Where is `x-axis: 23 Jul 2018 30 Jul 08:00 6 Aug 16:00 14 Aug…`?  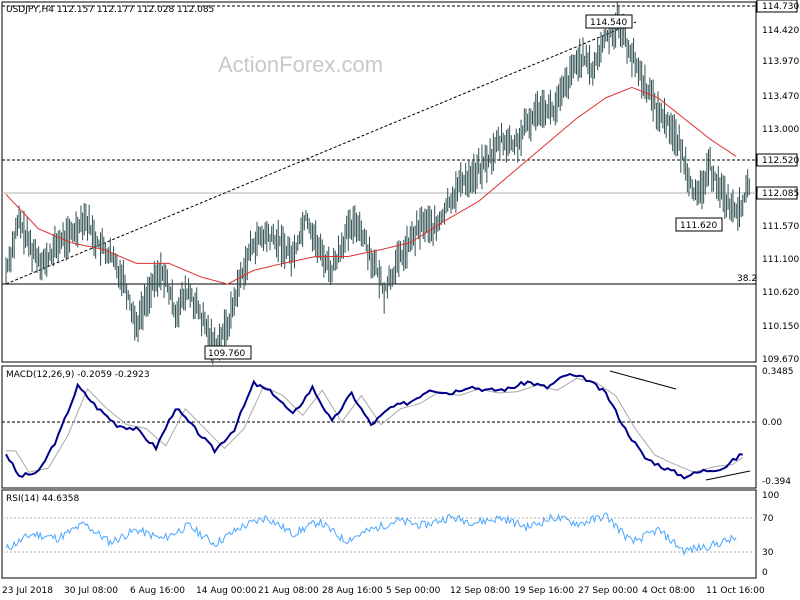
x-axis: 23 Jul 2018 30 Jul 08:00 6 Aug 16:00 14 Aug… is located at coordinates (383, 591).